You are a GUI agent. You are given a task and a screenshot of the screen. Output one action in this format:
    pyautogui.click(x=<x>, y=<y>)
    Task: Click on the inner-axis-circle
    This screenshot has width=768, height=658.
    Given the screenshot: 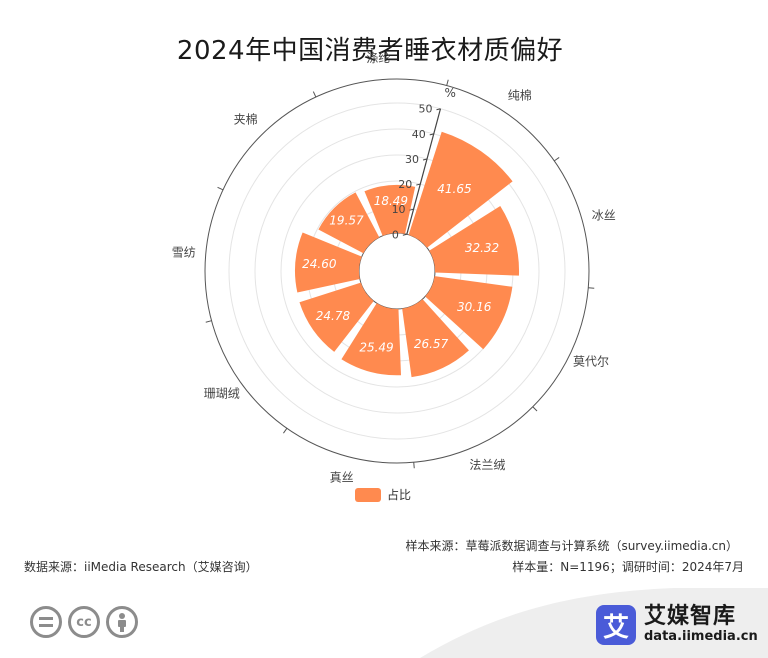 What is the action you would take?
    pyautogui.click(x=397, y=271)
    